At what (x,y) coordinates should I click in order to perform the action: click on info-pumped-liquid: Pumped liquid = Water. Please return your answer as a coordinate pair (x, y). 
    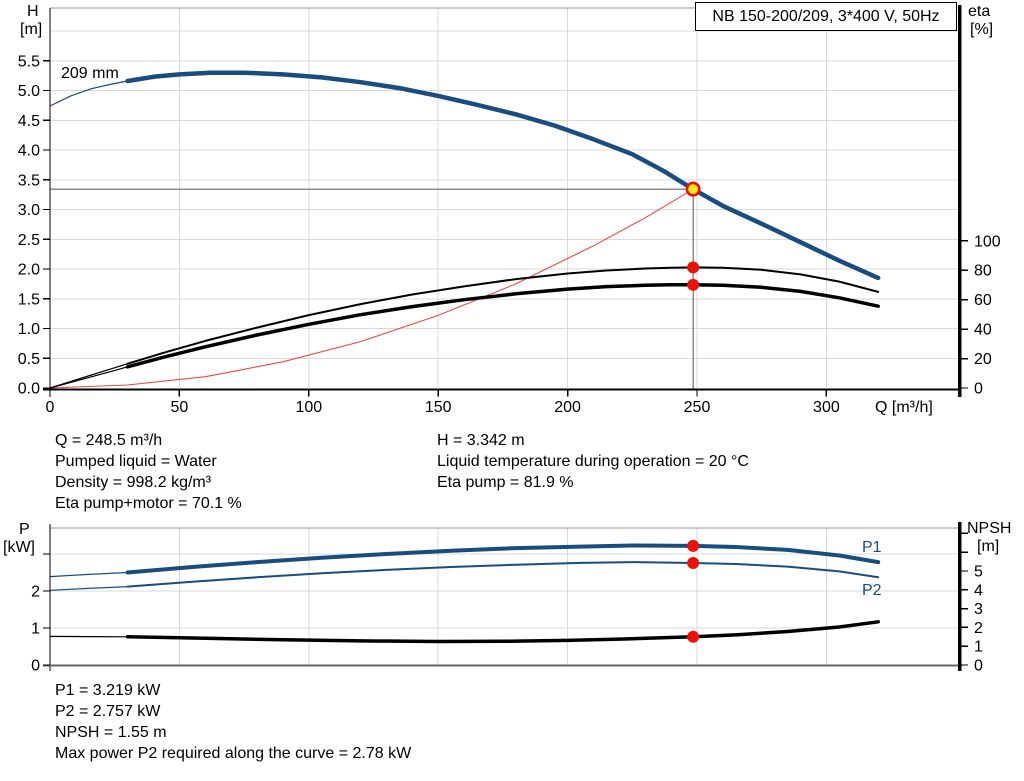
    Looking at the image, I should click on (136, 461).